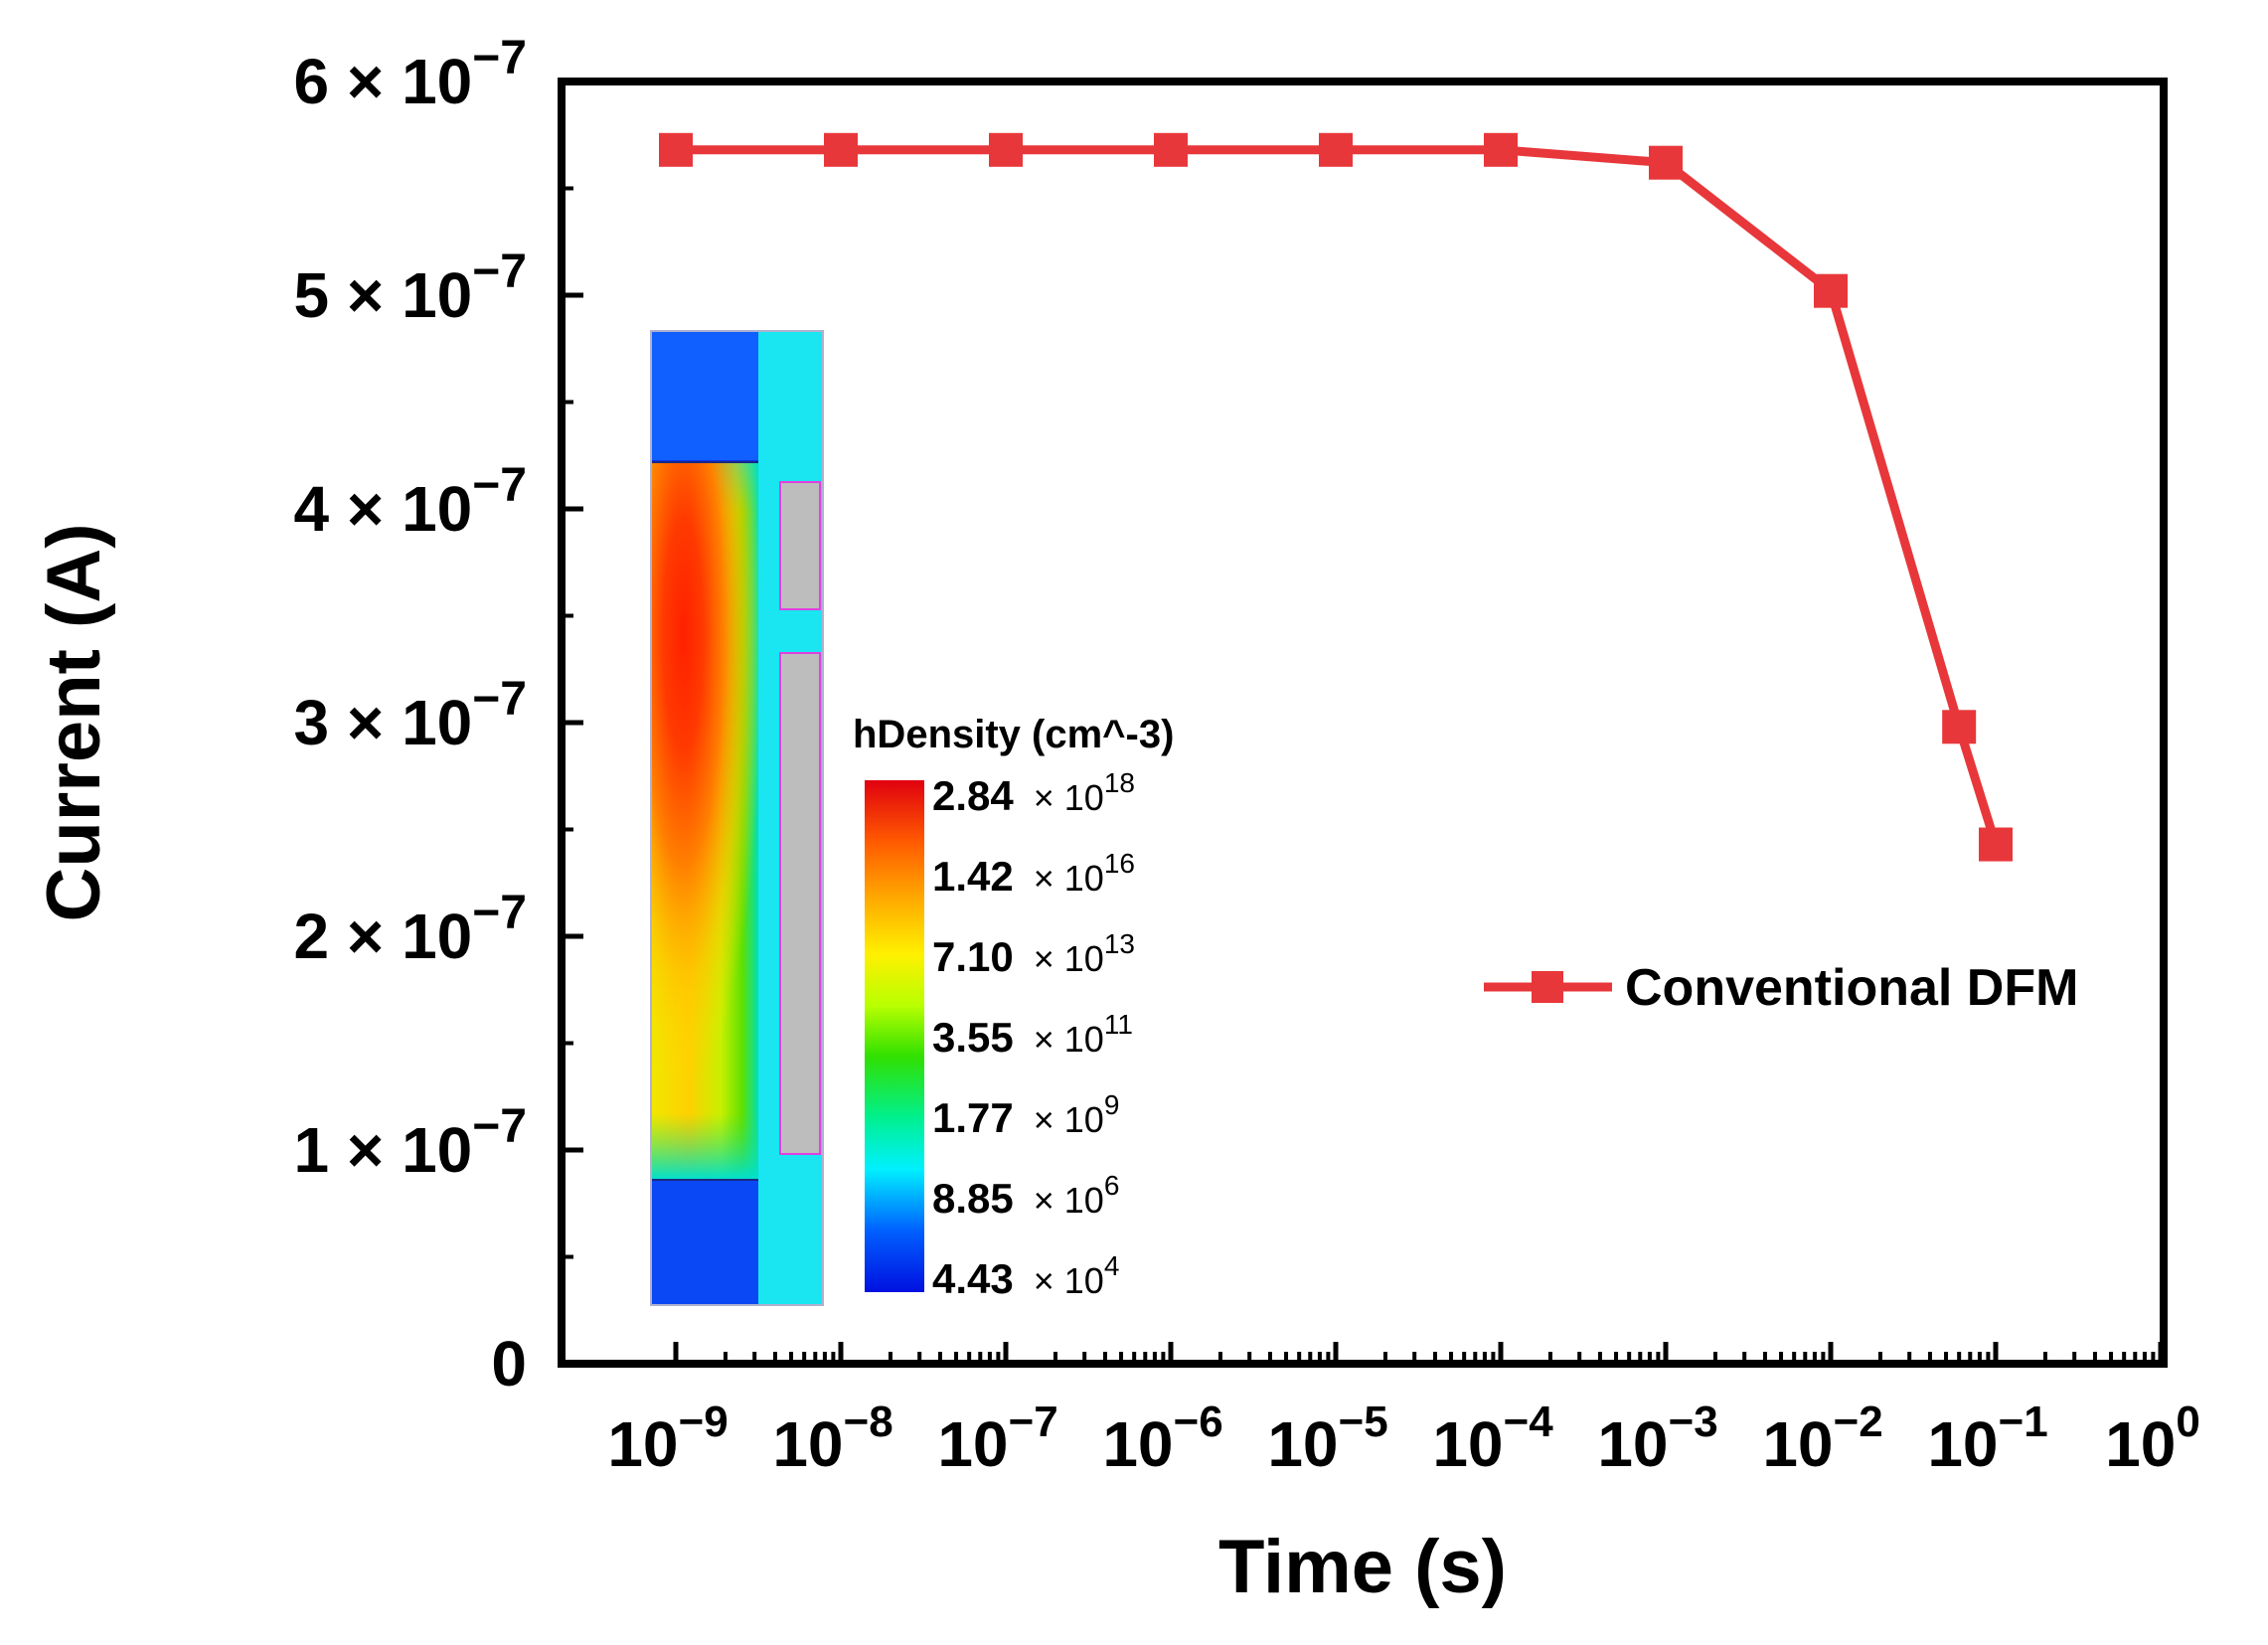 Image resolution: width=2268 pixels, height=1645 pixels. Describe the element at coordinates (704, 1242) in the screenshot. I see `inset-bottom-band` at that location.